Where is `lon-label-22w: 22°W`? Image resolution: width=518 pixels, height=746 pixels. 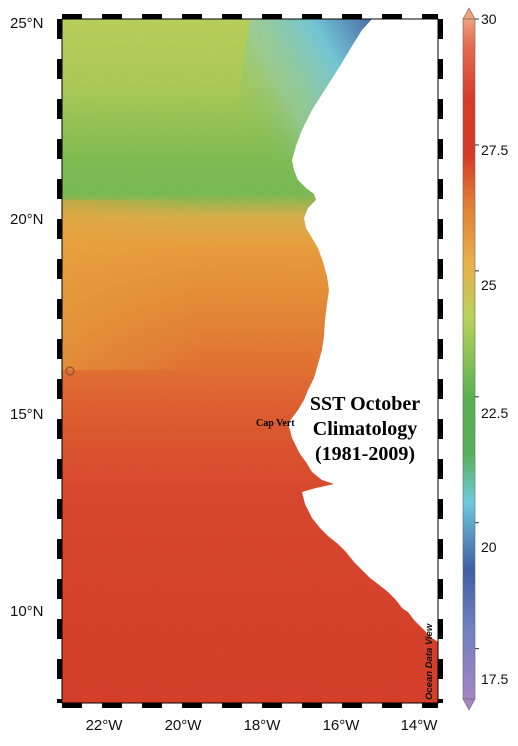
lon-label-22w: 22°W is located at coordinates (105, 725).